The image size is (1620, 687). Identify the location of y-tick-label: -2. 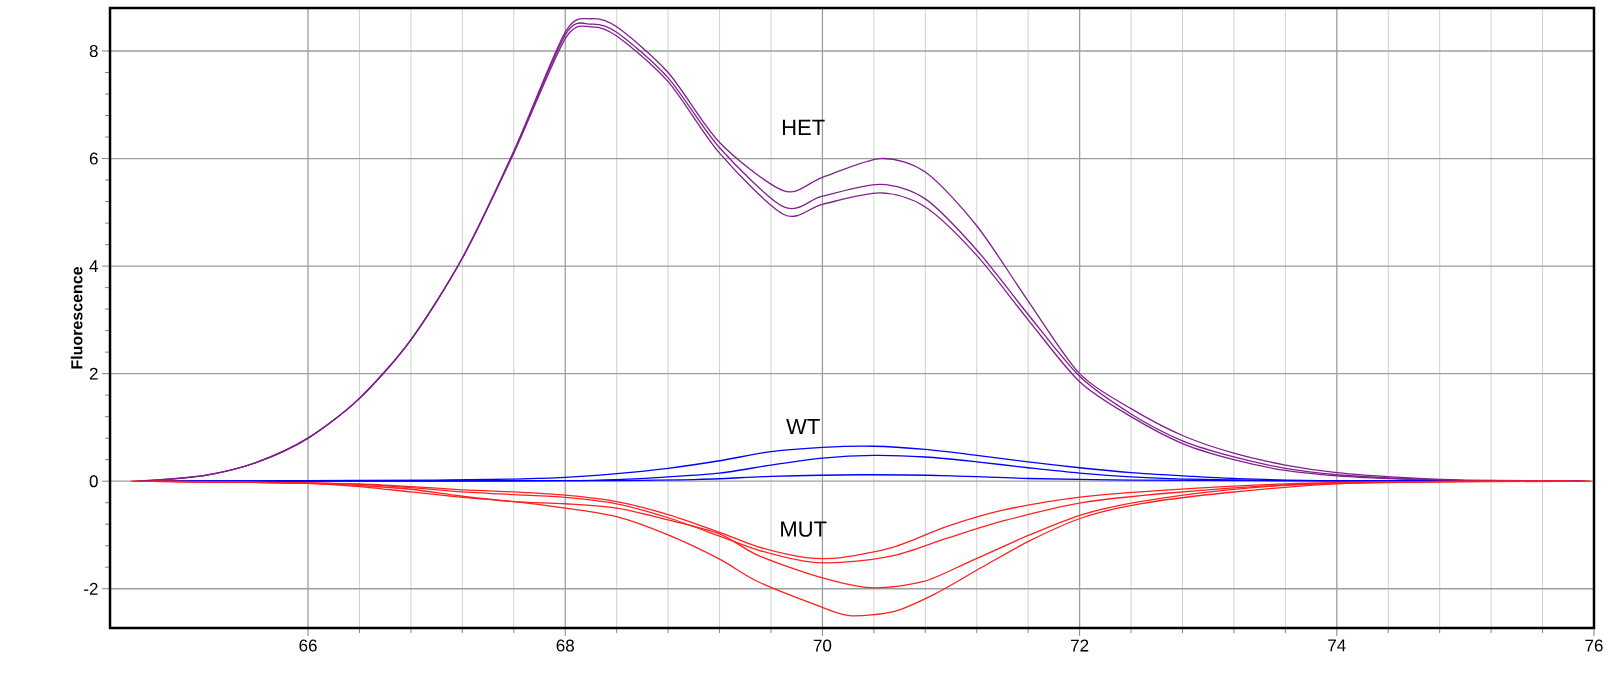
(91, 588).